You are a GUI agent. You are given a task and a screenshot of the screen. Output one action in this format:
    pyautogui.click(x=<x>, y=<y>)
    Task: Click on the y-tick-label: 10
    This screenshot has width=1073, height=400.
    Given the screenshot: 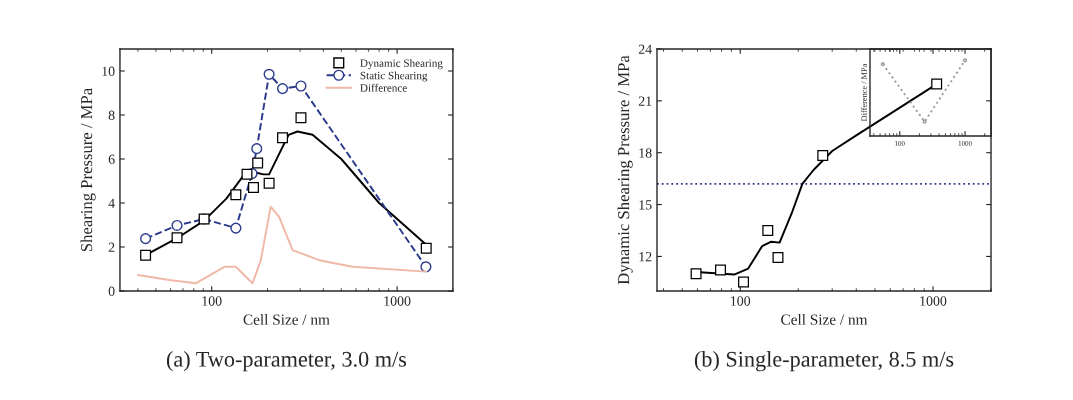 What is the action you would take?
    pyautogui.click(x=108, y=71)
    